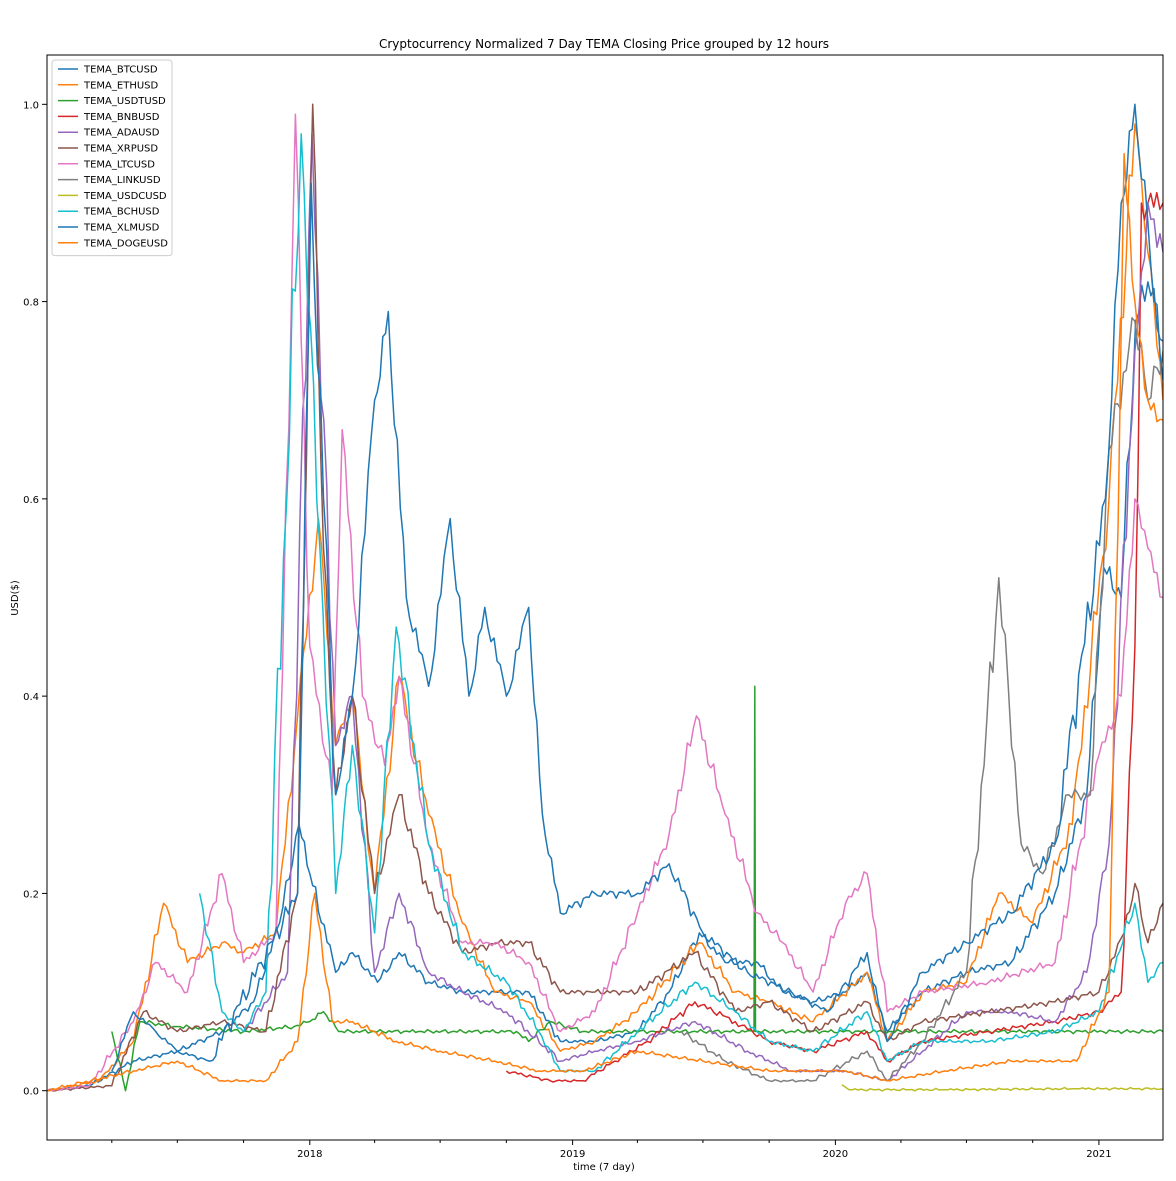  Describe the element at coordinates (125, 243) in the screenshot. I see `legend-entry: TEMA_DOGEUSD` at that location.